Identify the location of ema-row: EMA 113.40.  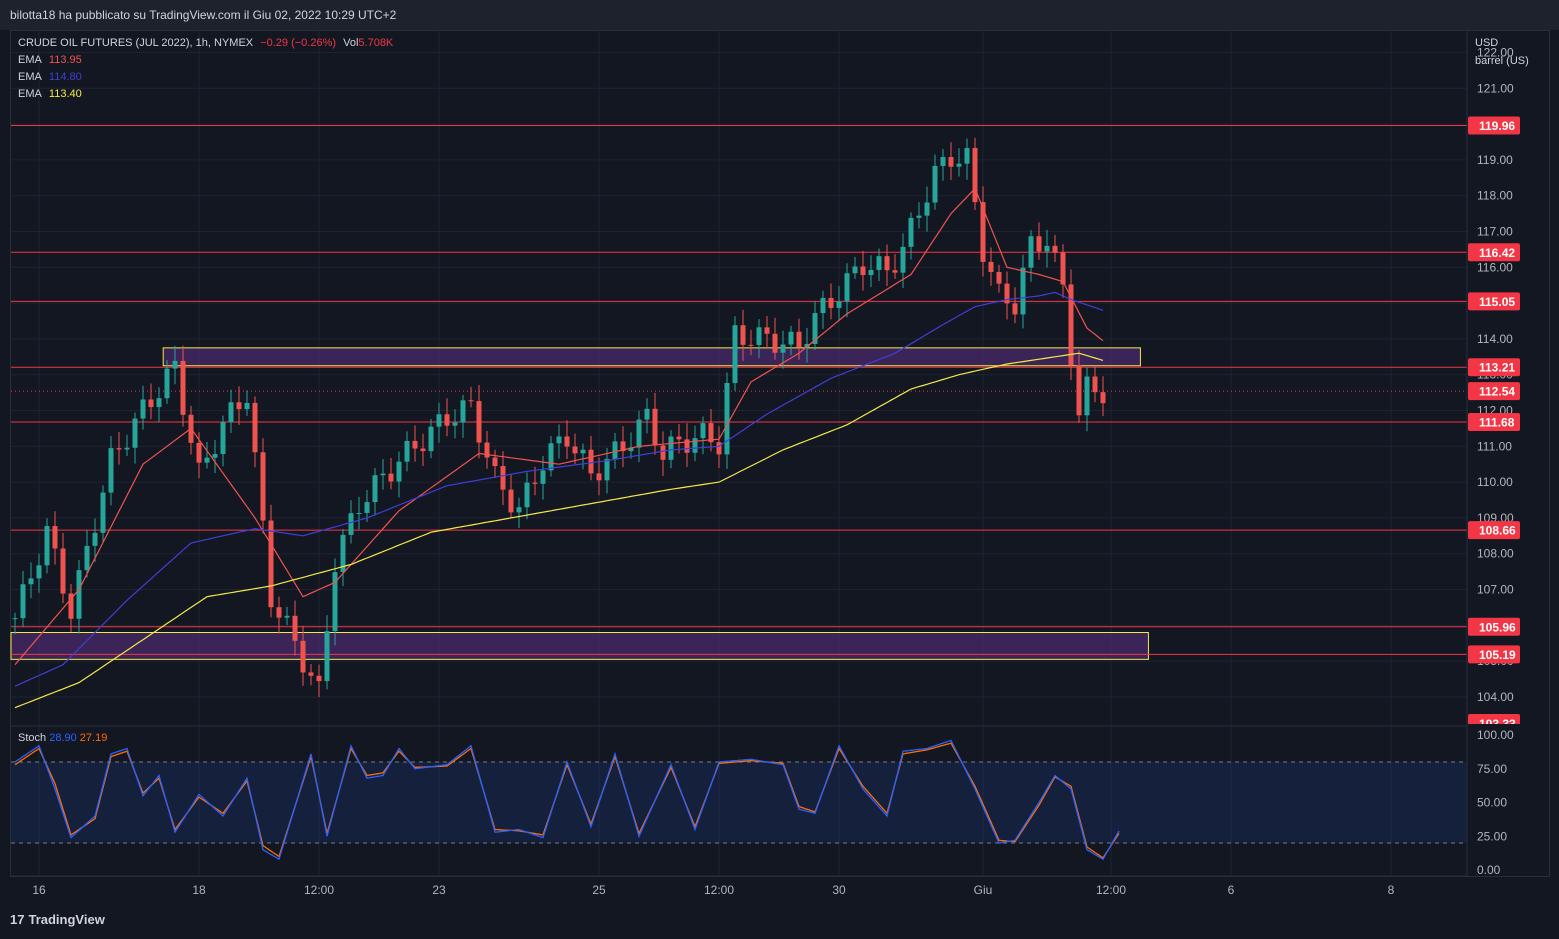
(207, 94).